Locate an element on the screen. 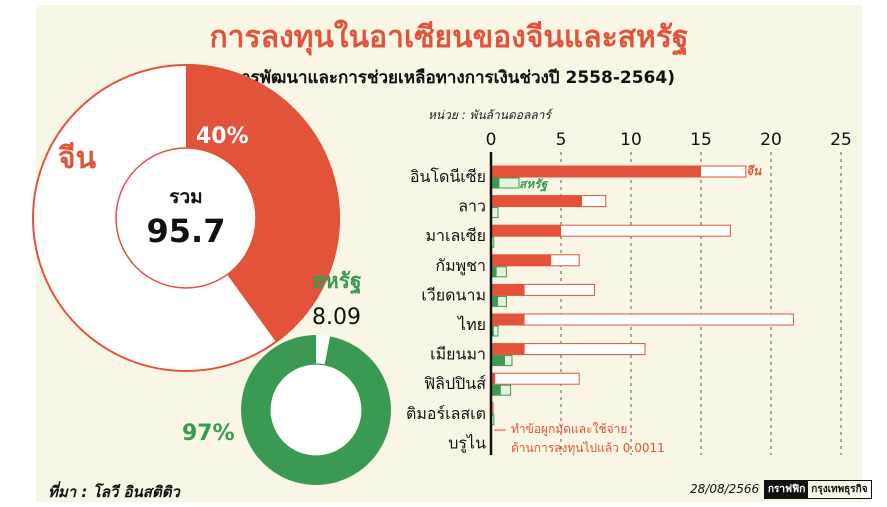  brand-logo: กราฟฟิก กรุงเทพธุรกิจ is located at coordinates (818, 489).